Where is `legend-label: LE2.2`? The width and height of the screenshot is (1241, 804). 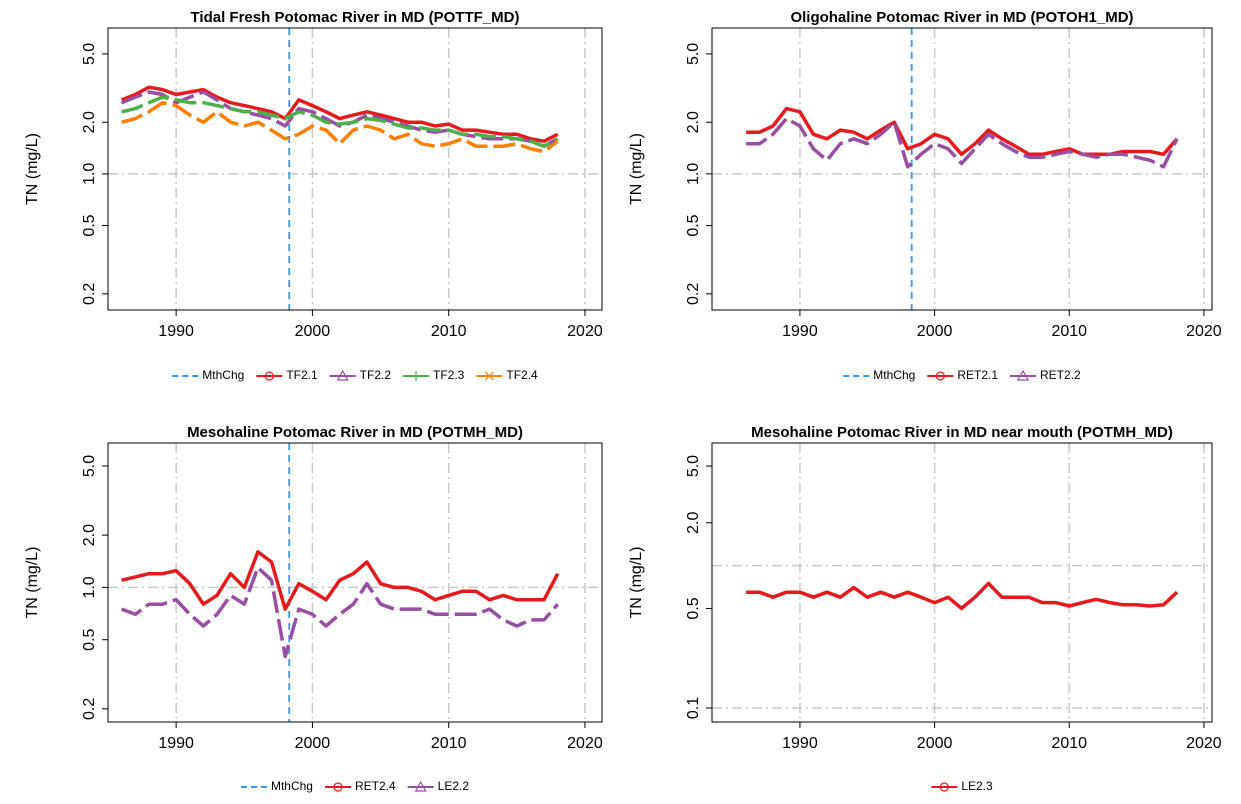 legend-label: LE2.2 is located at coordinates (454, 786).